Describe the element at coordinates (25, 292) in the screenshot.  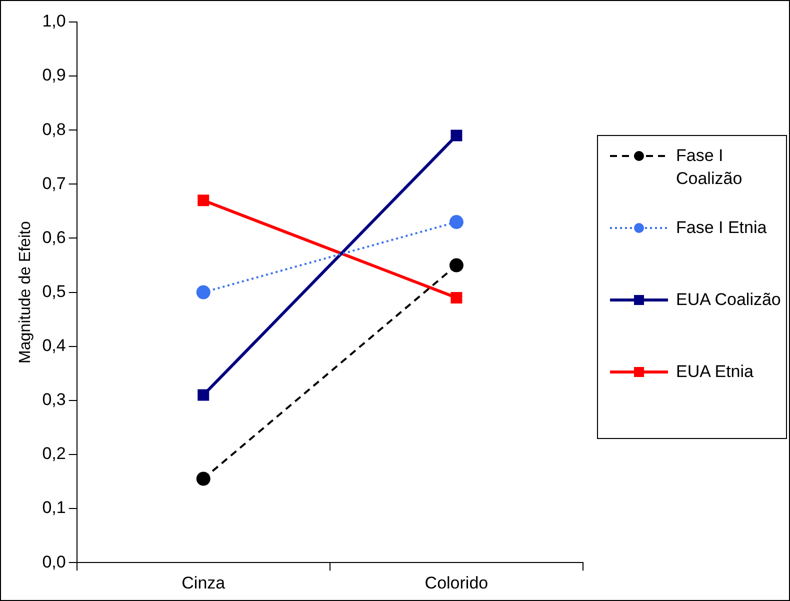
I see `y-axis-title: Magnitude de Efeito` at that location.